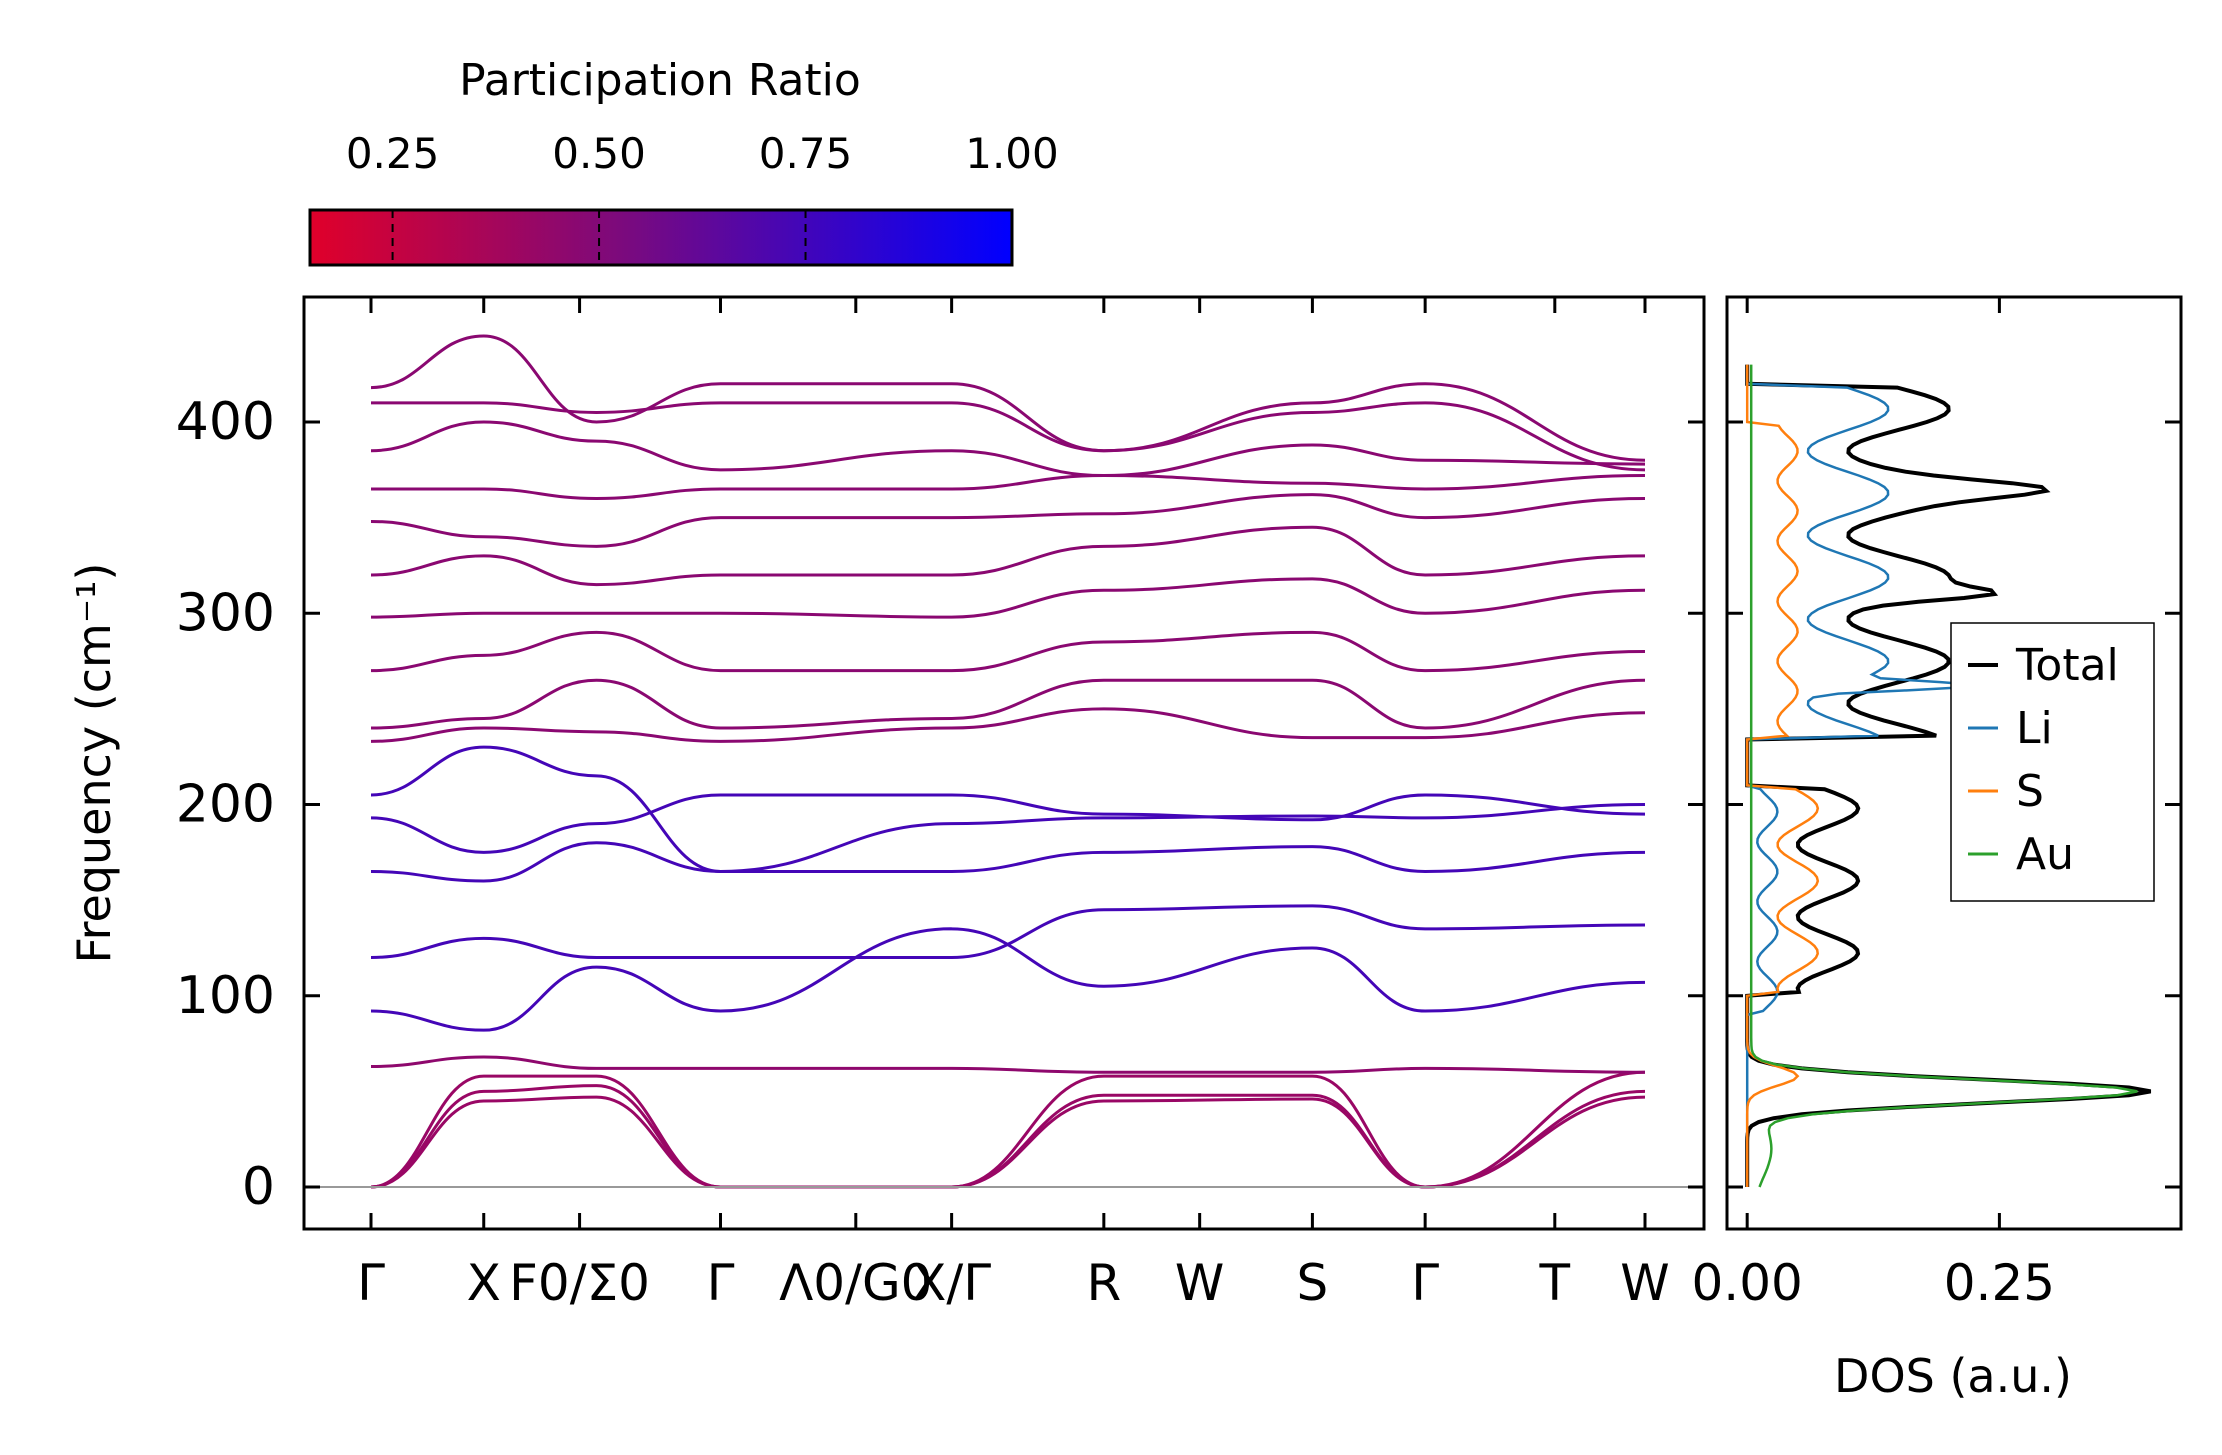  I want to click on colorbar-tick-label: 0.50, so click(599, 153).